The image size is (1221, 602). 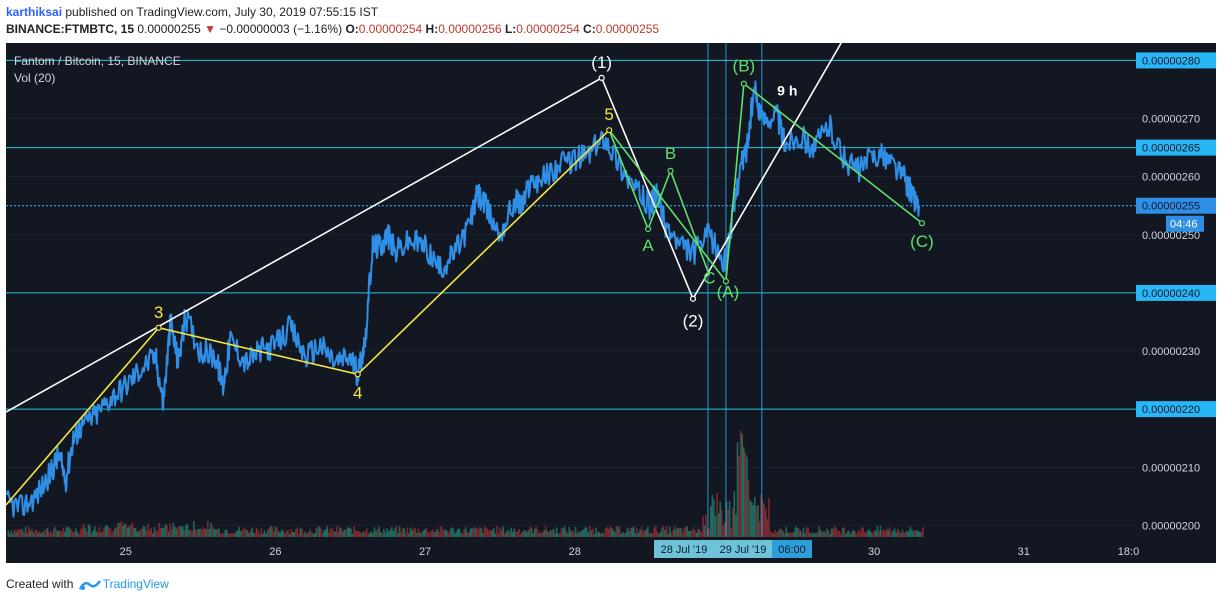 What do you see at coordinates (1171, 178) in the screenshot?
I see `price-axis-label: 0.00000260` at bounding box center [1171, 178].